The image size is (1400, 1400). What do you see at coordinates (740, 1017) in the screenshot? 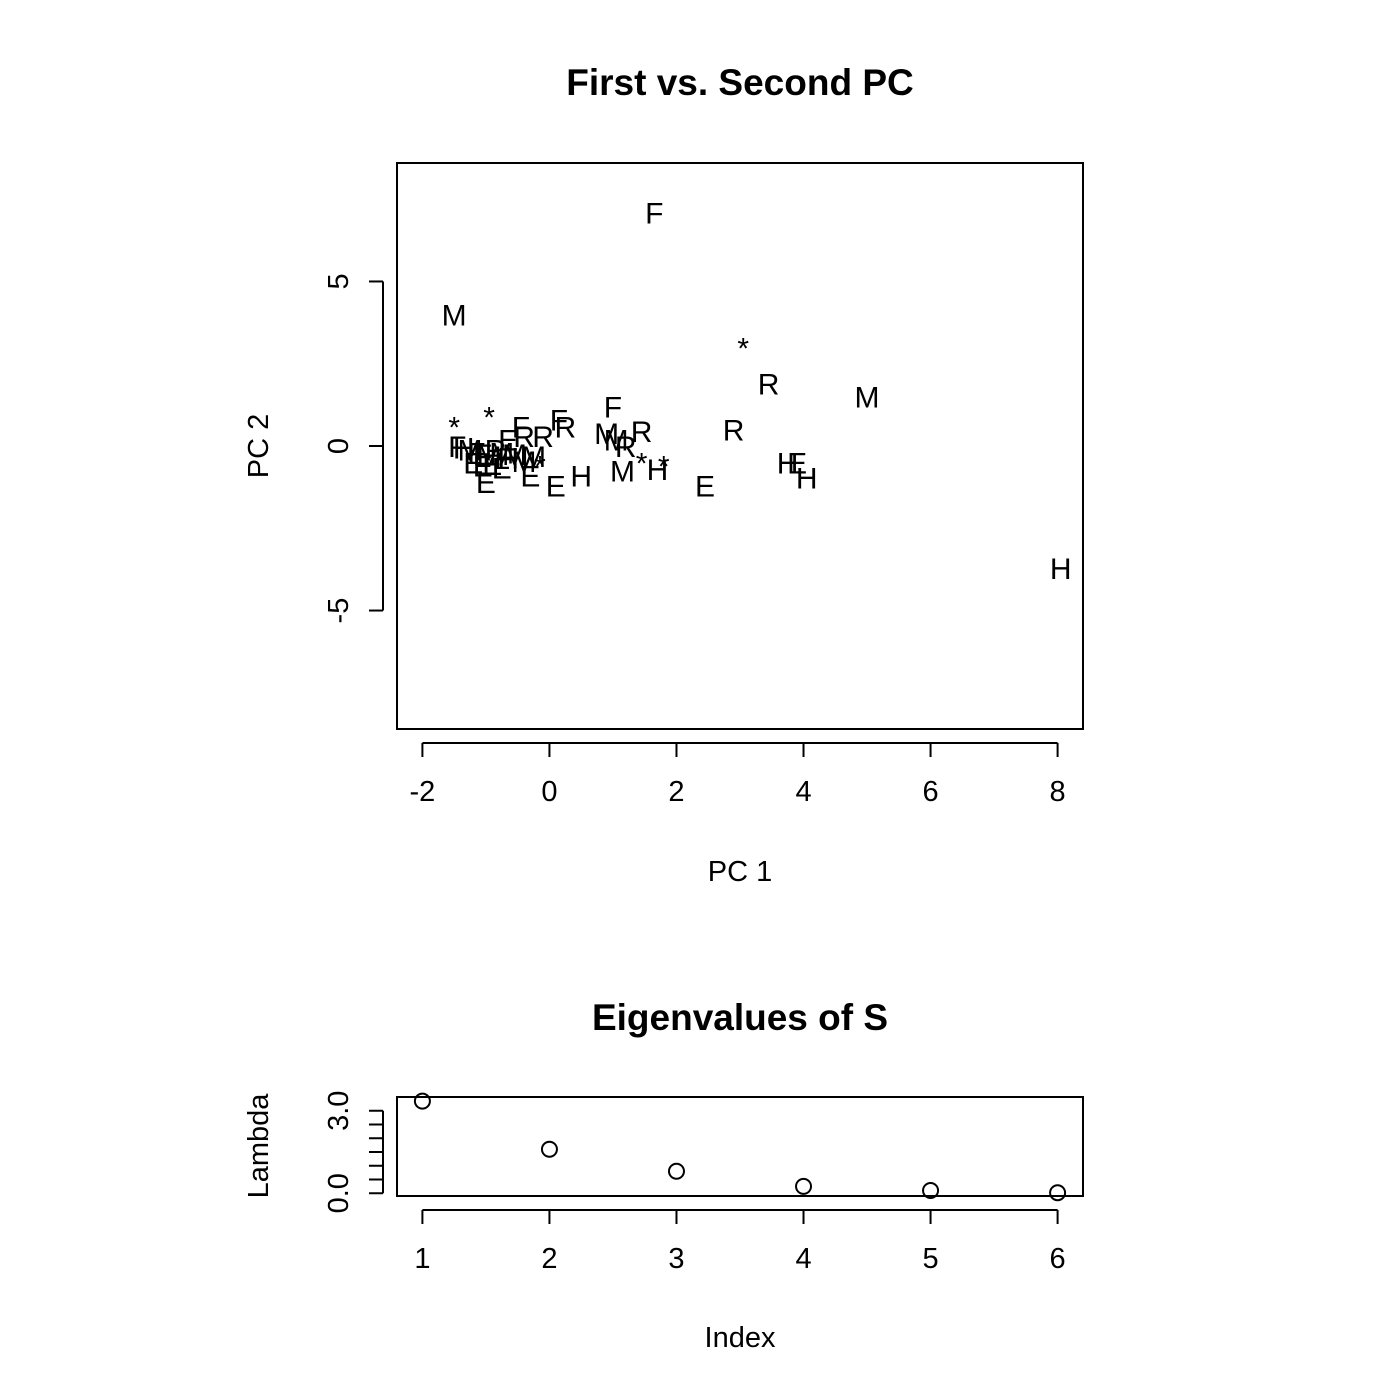
I see `eigen-chart-title: Eigenvalues of S` at bounding box center [740, 1017].